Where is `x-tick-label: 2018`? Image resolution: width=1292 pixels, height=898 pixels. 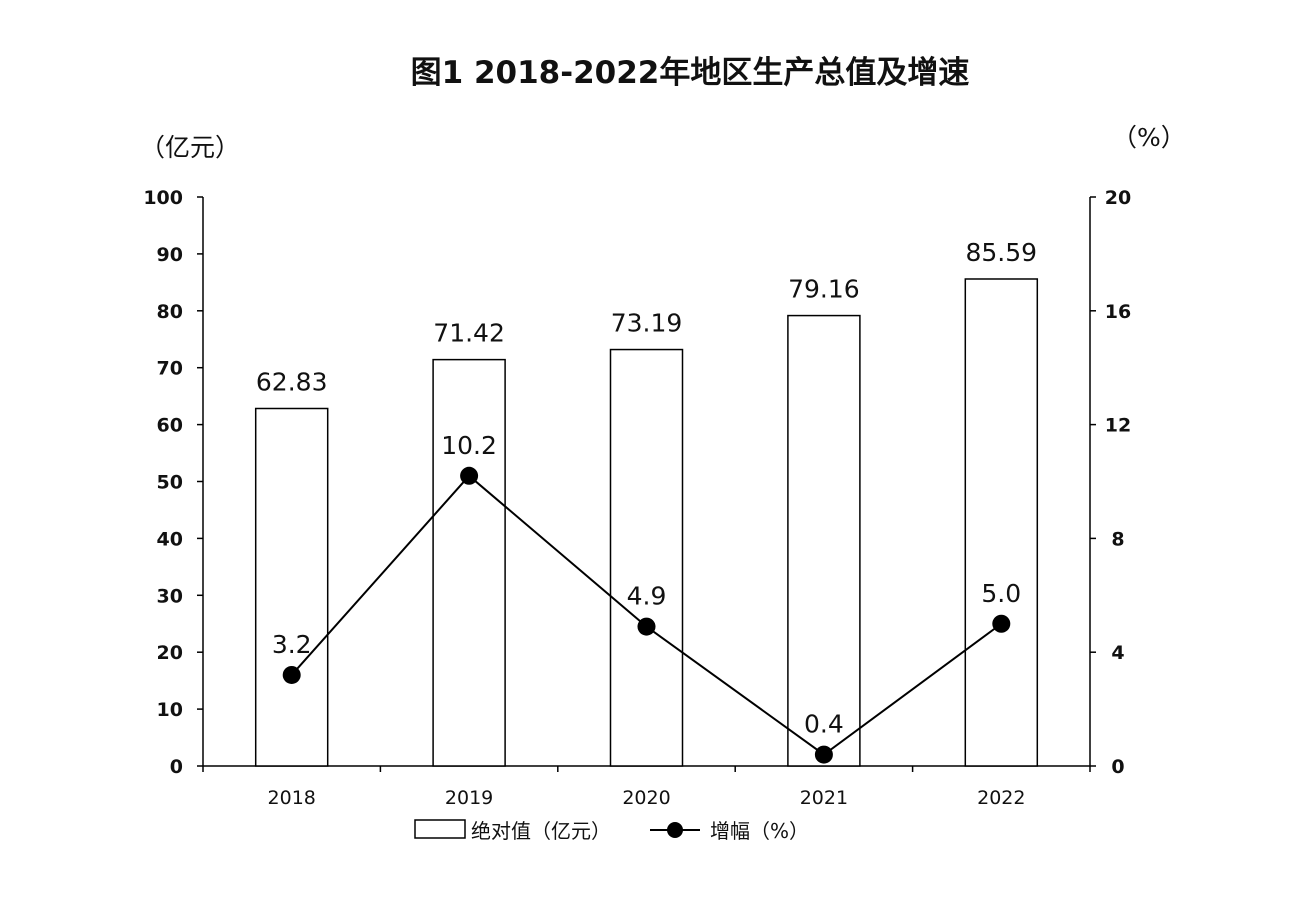
x-tick-label: 2018 is located at coordinates (292, 798).